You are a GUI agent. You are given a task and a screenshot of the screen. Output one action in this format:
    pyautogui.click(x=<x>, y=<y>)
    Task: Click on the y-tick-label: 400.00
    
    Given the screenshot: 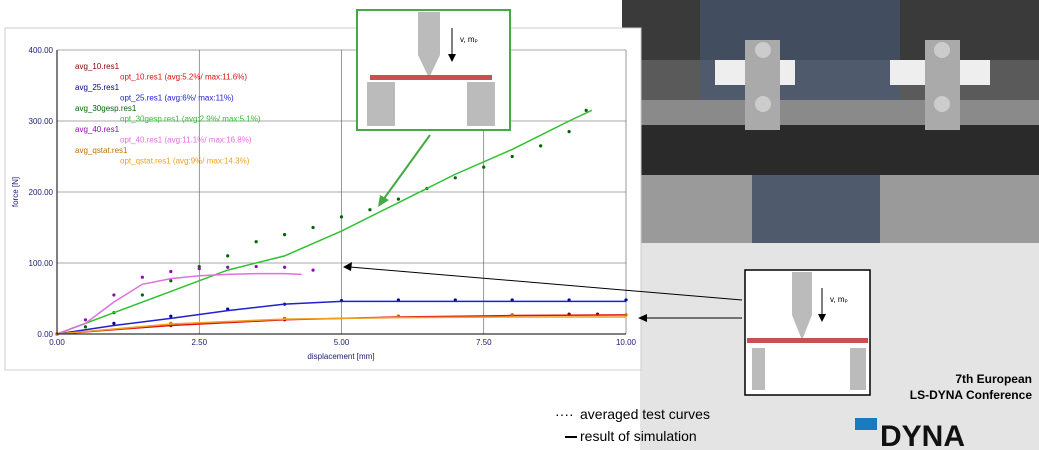 What is the action you would take?
    pyautogui.click(x=41, y=50)
    